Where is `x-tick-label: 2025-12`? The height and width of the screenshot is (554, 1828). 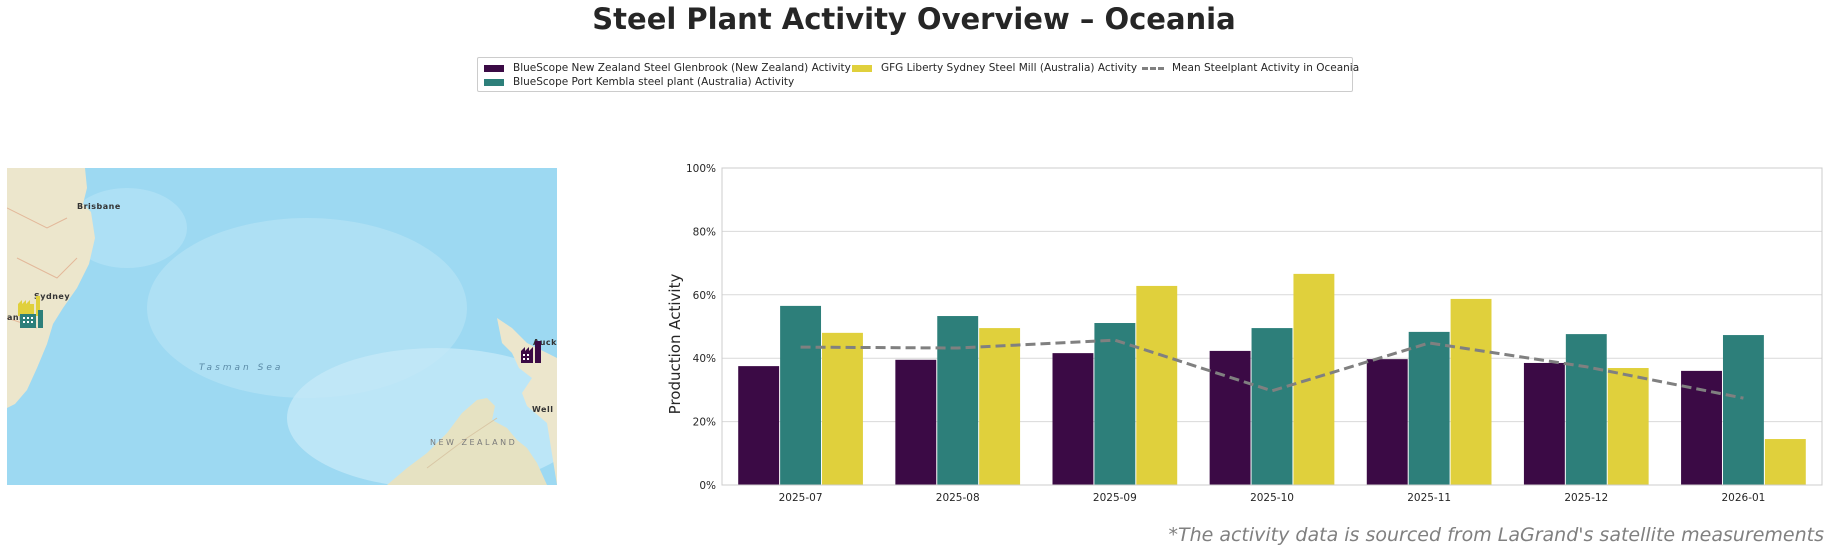
x-tick-label: 2025-12 is located at coordinates (1586, 498).